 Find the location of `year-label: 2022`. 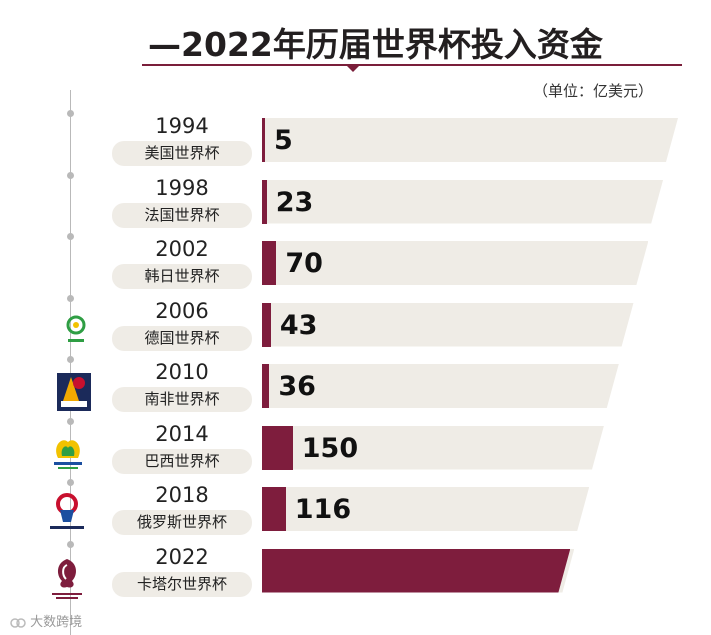

year-label: 2022 is located at coordinates (182, 556).